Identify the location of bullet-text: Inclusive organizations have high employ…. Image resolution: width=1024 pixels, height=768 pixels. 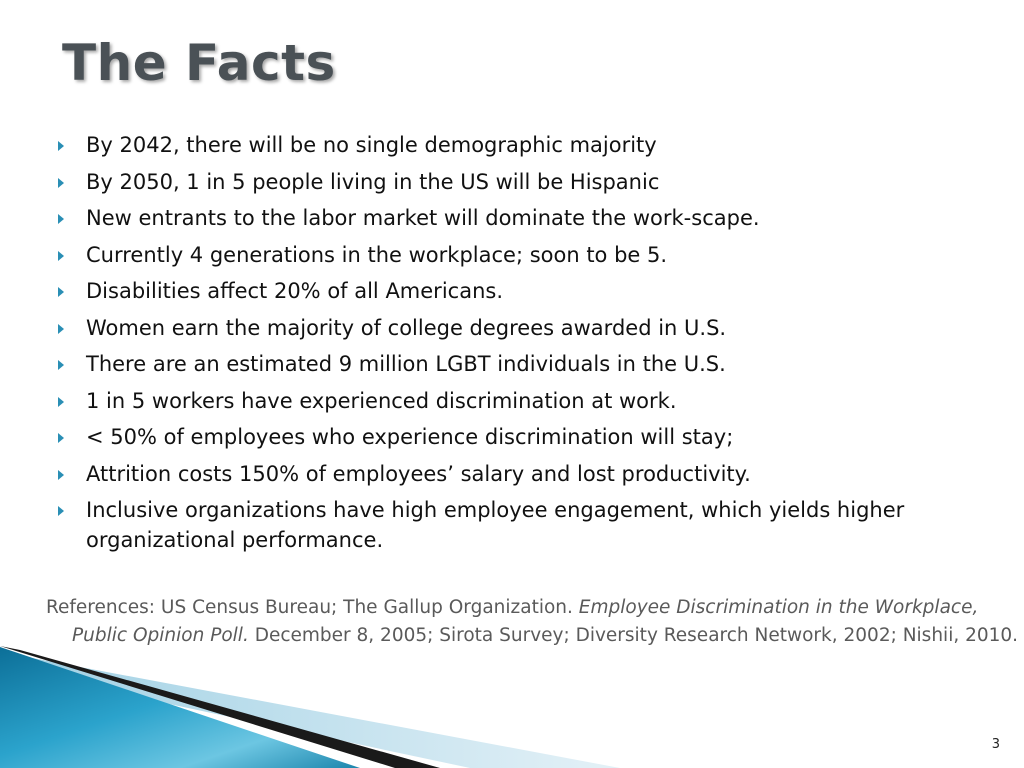
(495, 525).